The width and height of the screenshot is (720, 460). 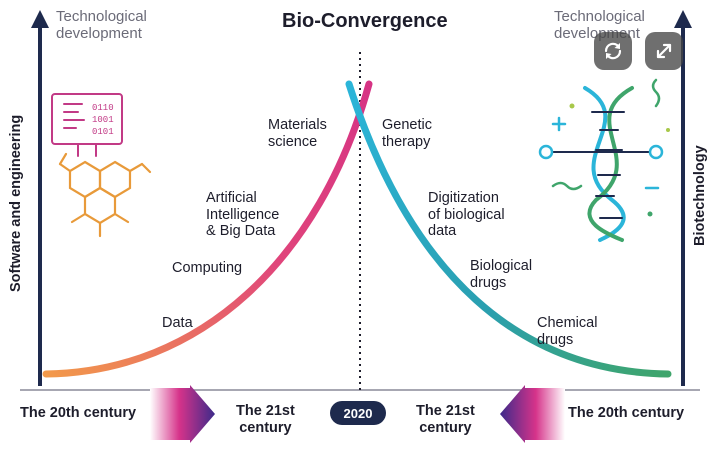 I want to click on stage-materials-line1: Materials, so click(x=297, y=125).